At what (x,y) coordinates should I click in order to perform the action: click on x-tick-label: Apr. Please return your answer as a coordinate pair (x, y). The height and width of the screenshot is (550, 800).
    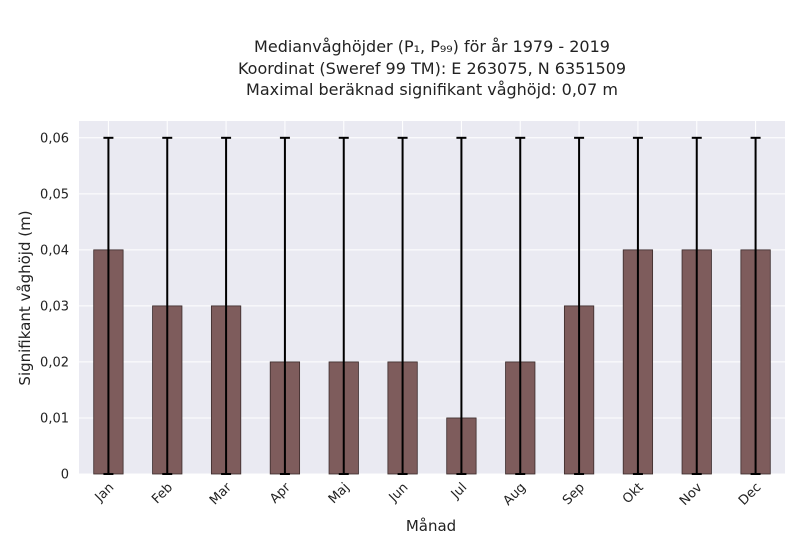
    Looking at the image, I should click on (280, 493).